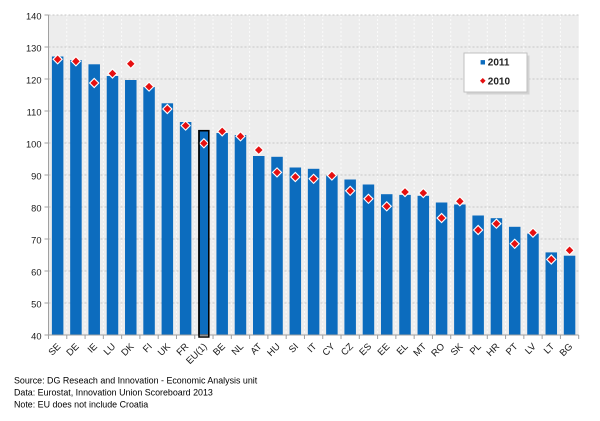  I want to click on svg-text: 60, so click(36, 272).